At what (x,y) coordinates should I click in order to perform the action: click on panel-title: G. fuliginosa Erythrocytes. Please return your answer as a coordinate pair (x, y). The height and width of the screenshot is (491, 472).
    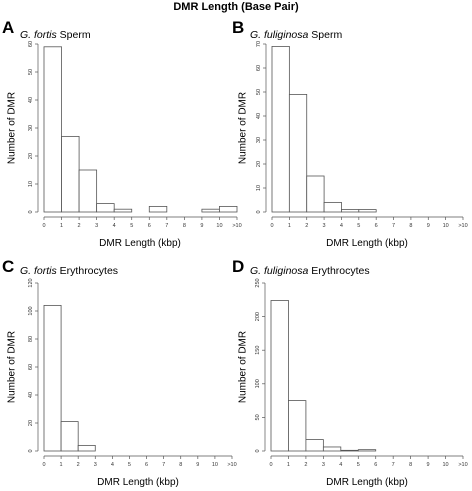
    Looking at the image, I should click on (310, 271).